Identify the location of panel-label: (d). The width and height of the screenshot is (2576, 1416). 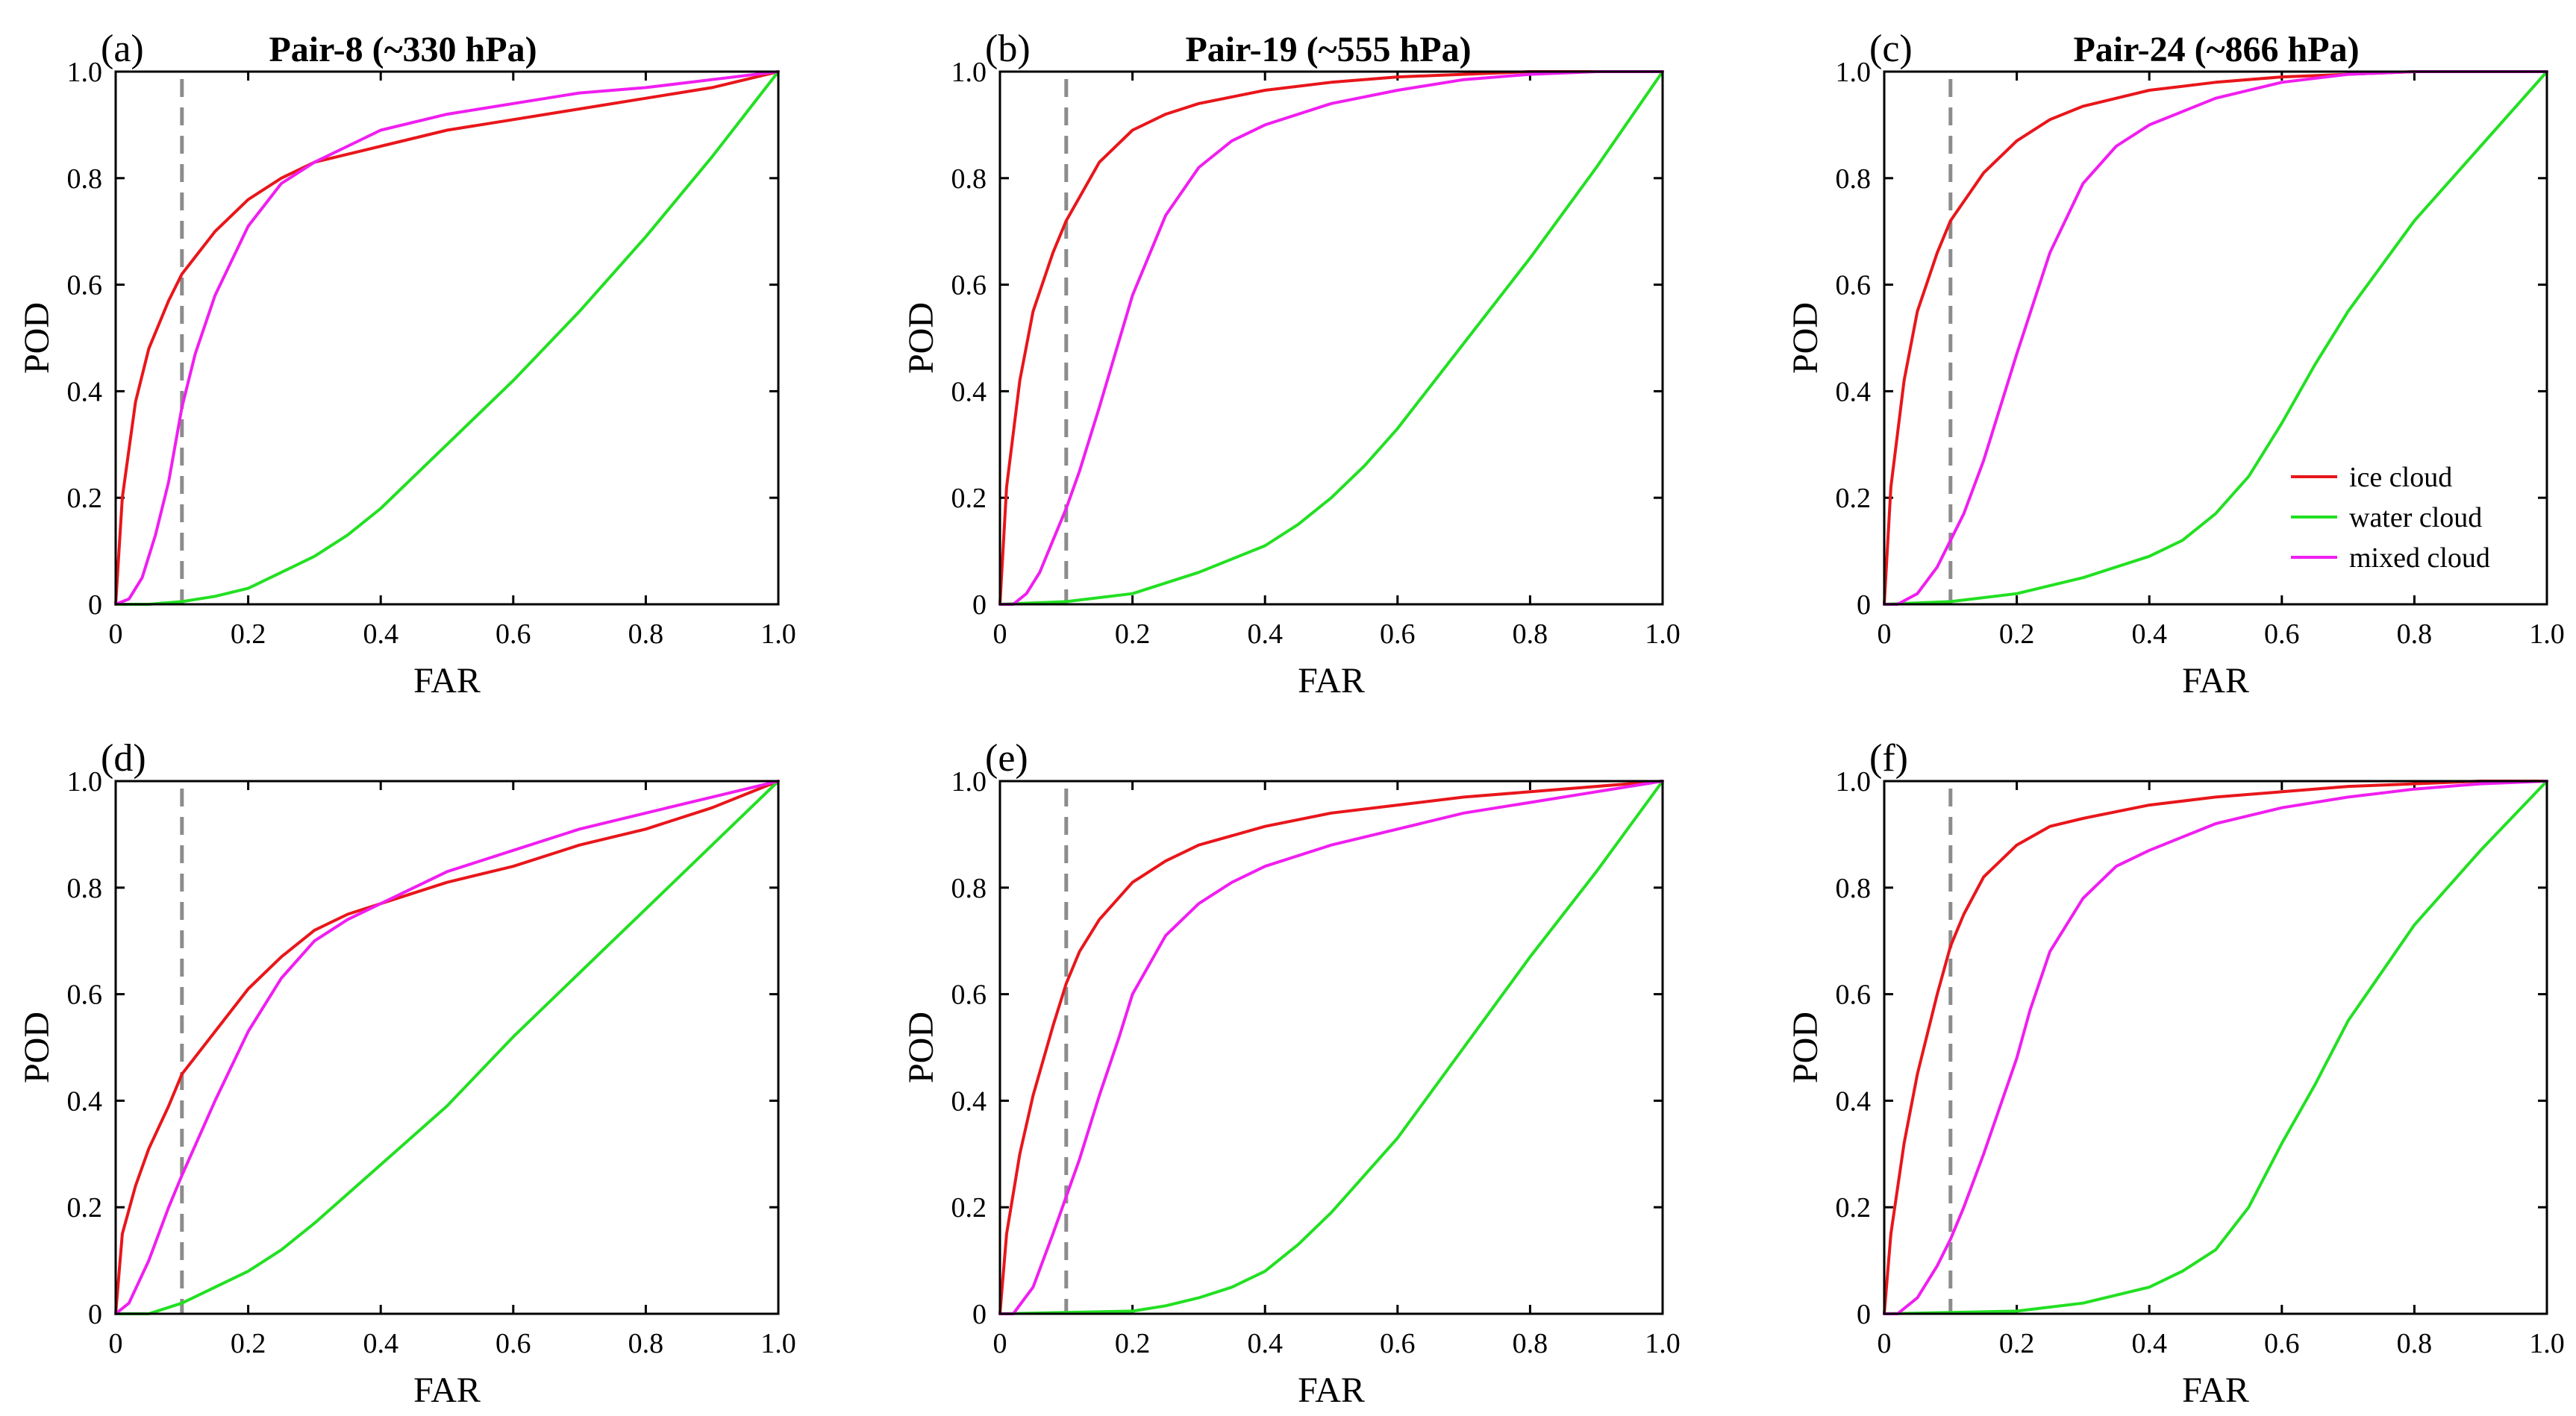
(123, 758).